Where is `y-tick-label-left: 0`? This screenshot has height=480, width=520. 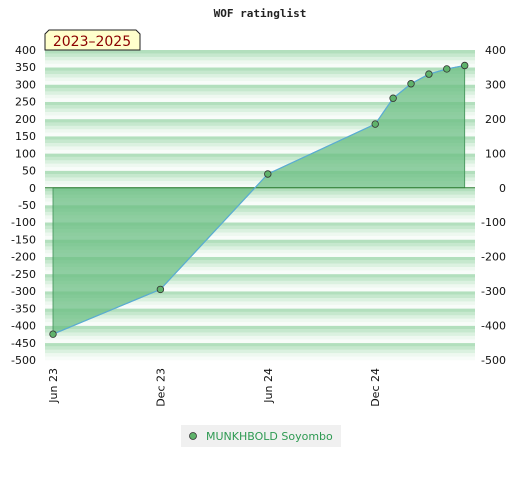
y-tick-label-left: 0 is located at coordinates (32, 188).